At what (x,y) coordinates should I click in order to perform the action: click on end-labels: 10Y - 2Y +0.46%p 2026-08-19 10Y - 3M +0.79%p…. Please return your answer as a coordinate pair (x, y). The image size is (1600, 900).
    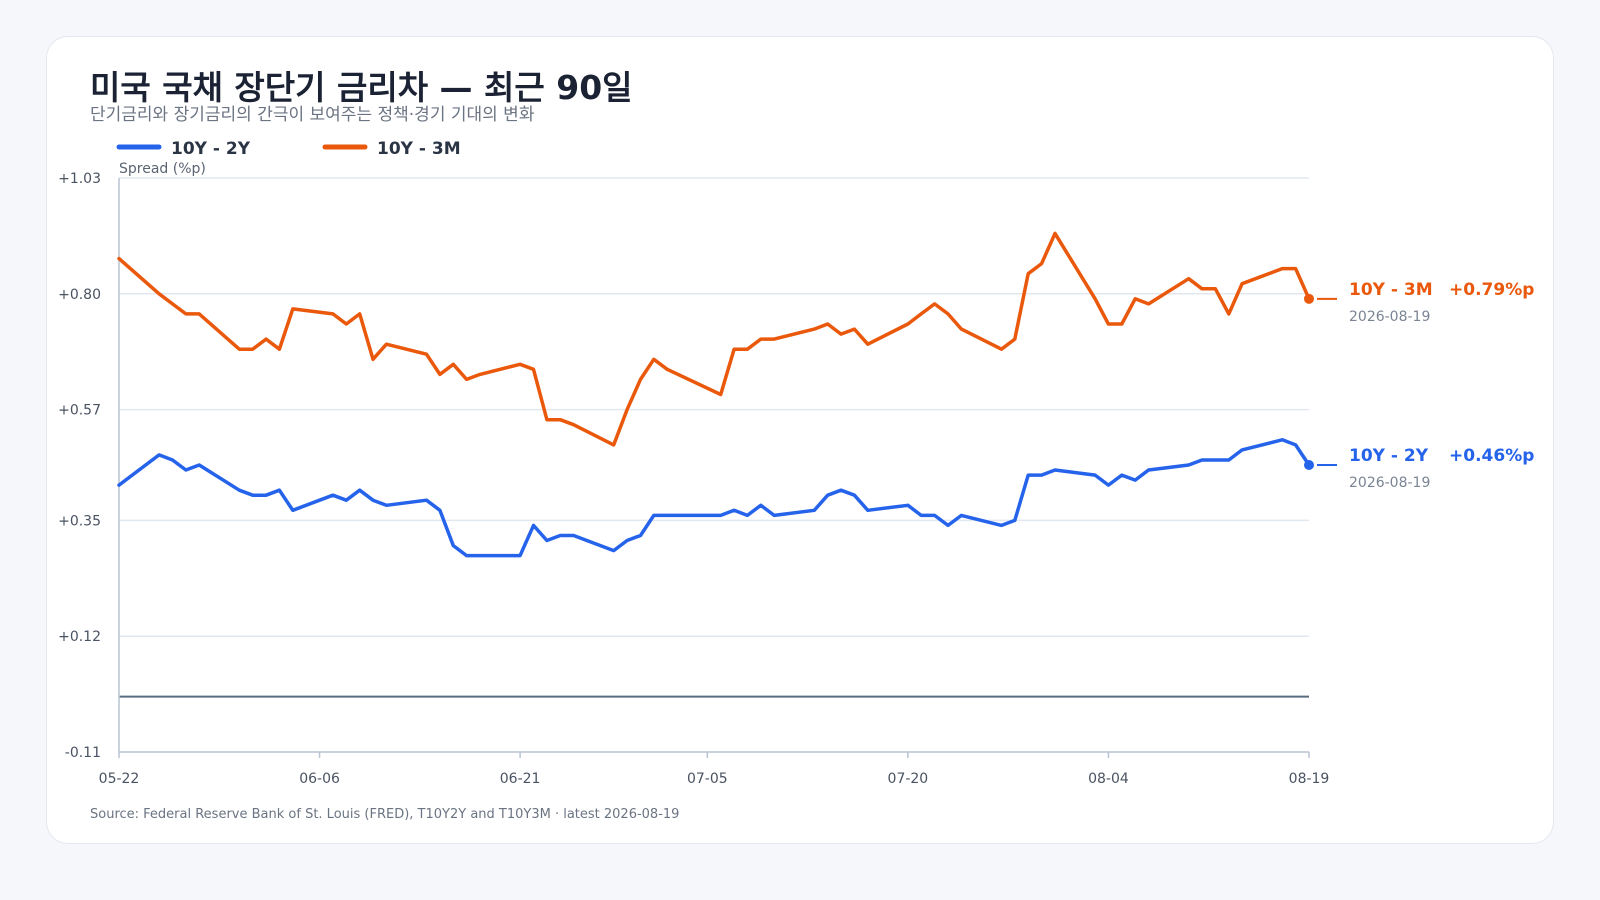
    Looking at the image, I should click on (1425, 385).